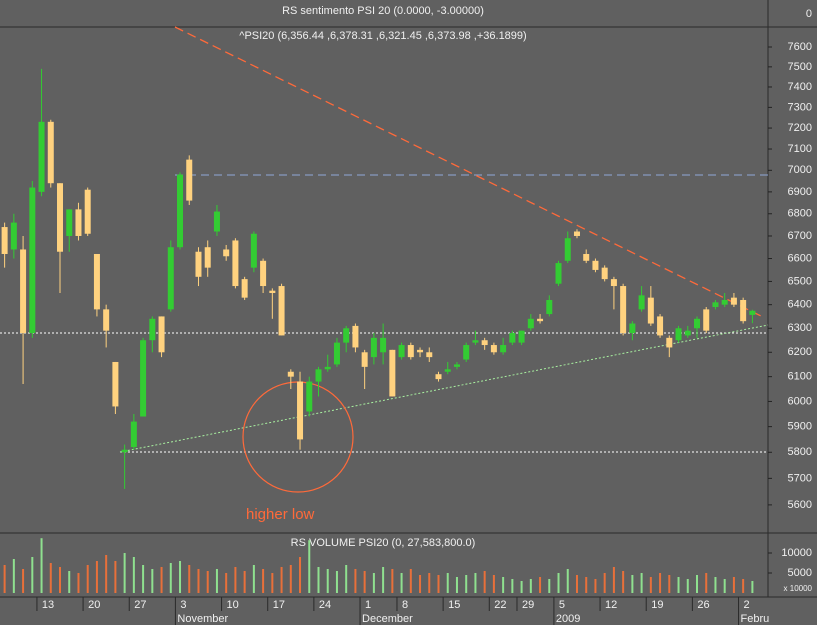  What do you see at coordinates (798, 588) in the screenshot?
I see `axis-note: x 10000` at bounding box center [798, 588].